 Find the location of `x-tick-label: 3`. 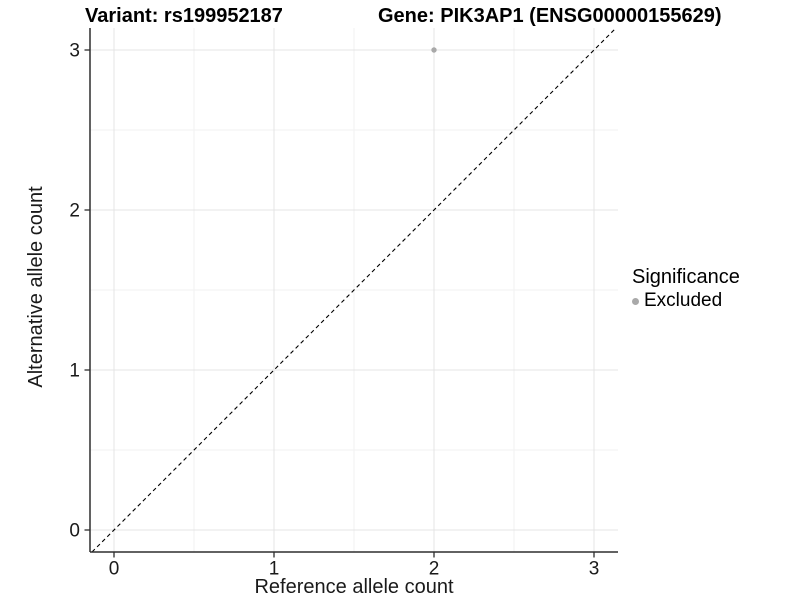

x-tick-label: 3 is located at coordinates (594, 569).